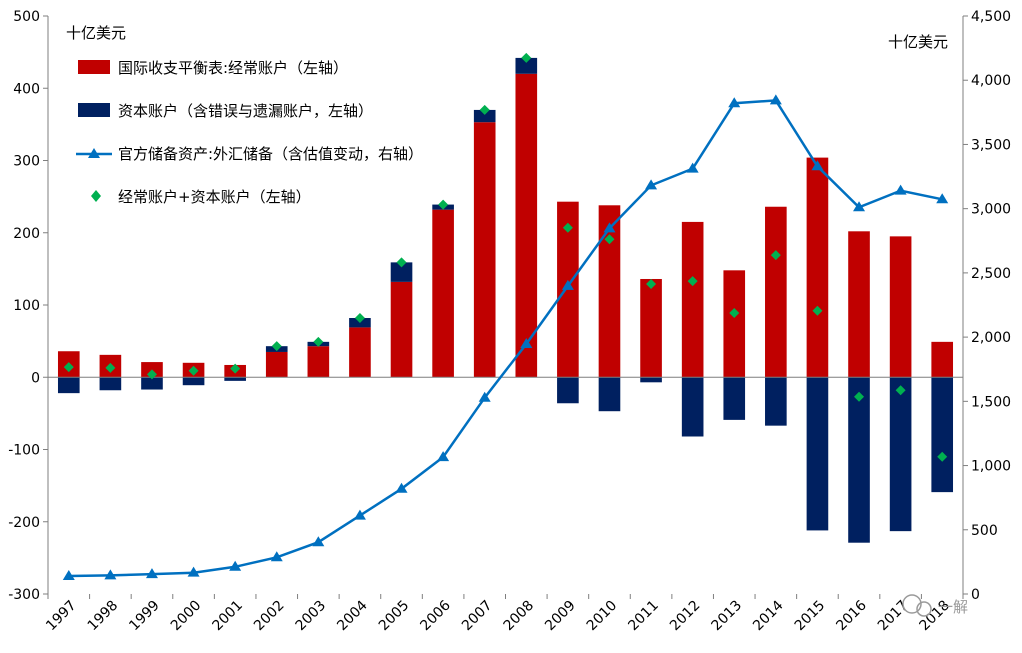 The width and height of the screenshot is (1022, 653). I want to click on x-tick-label: 2014, so click(768, 615).